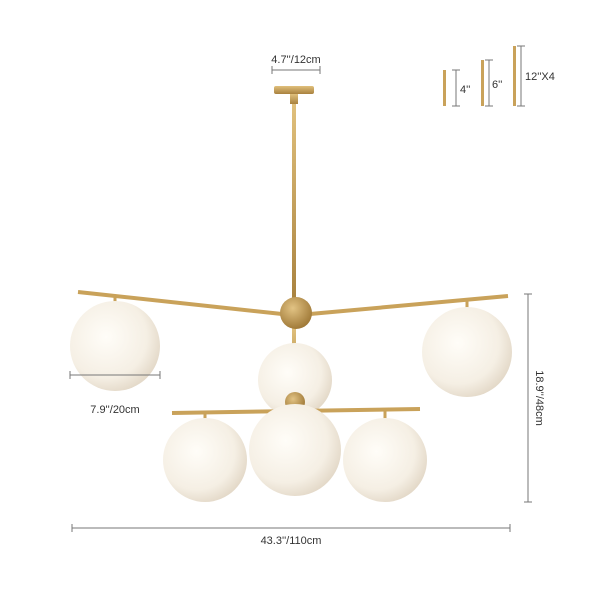 This screenshot has height=600, width=600. I want to click on rod-4-label: 4'', so click(465, 90).